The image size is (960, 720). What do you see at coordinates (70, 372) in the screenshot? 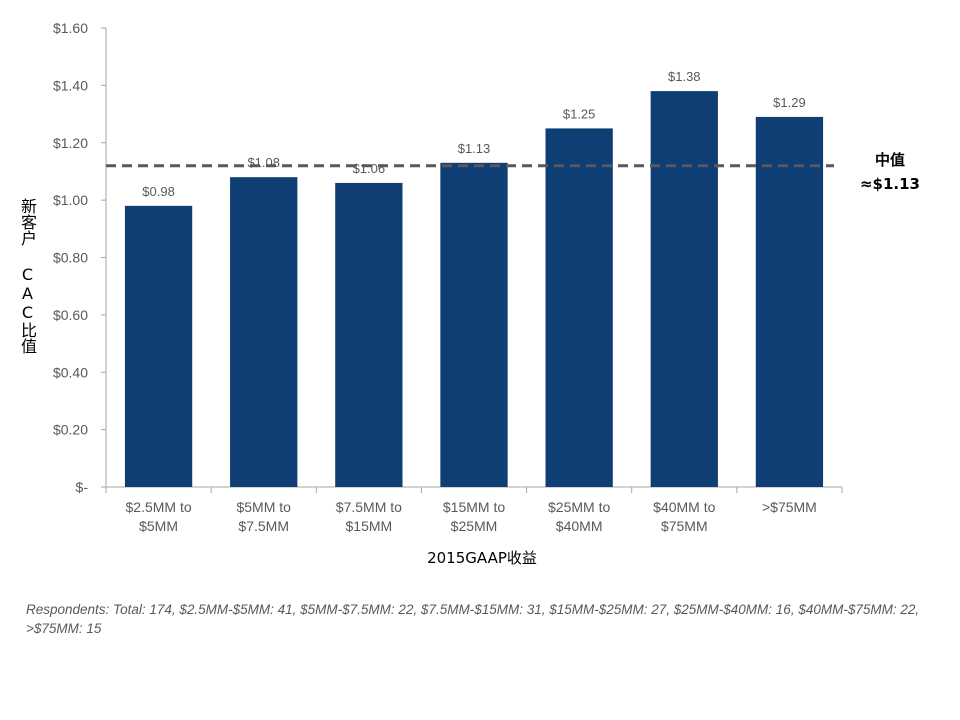
I see `y-tick-label: $0.40` at bounding box center [70, 372].